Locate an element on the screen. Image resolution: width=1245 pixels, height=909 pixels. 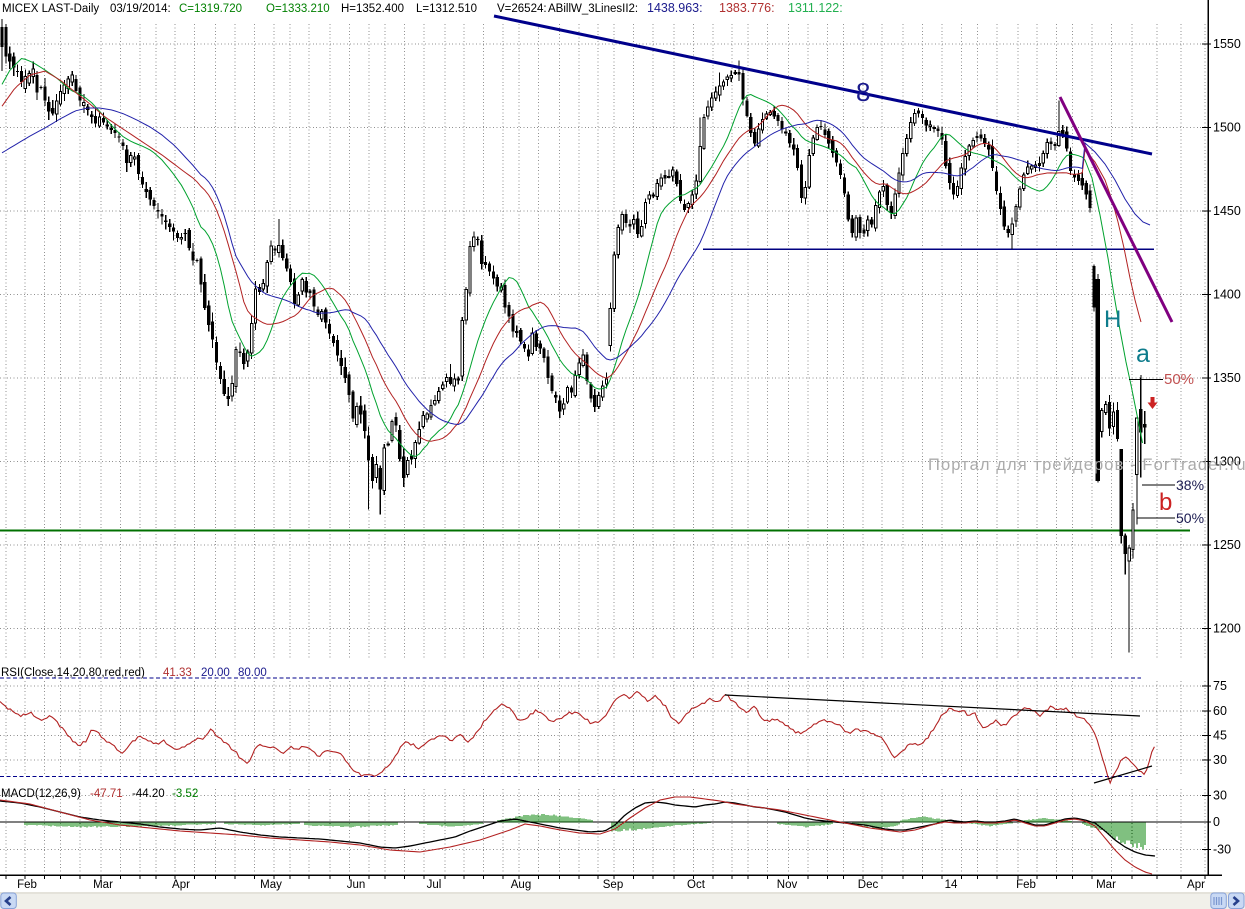
svg-text: Dec is located at coordinates (868, 885).